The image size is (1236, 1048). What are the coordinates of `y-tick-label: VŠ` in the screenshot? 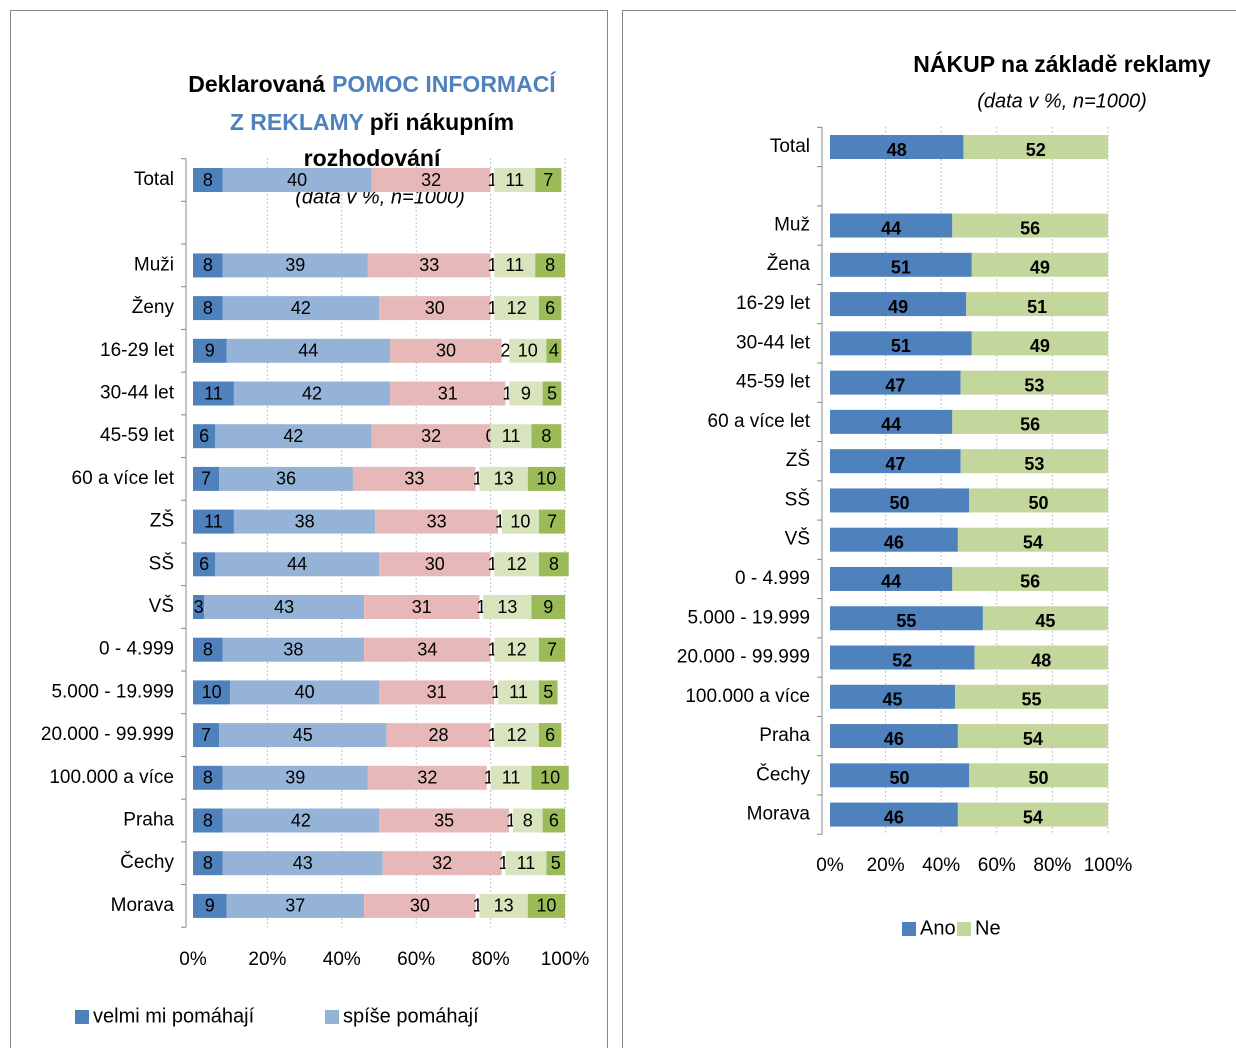 It's located at (797, 539).